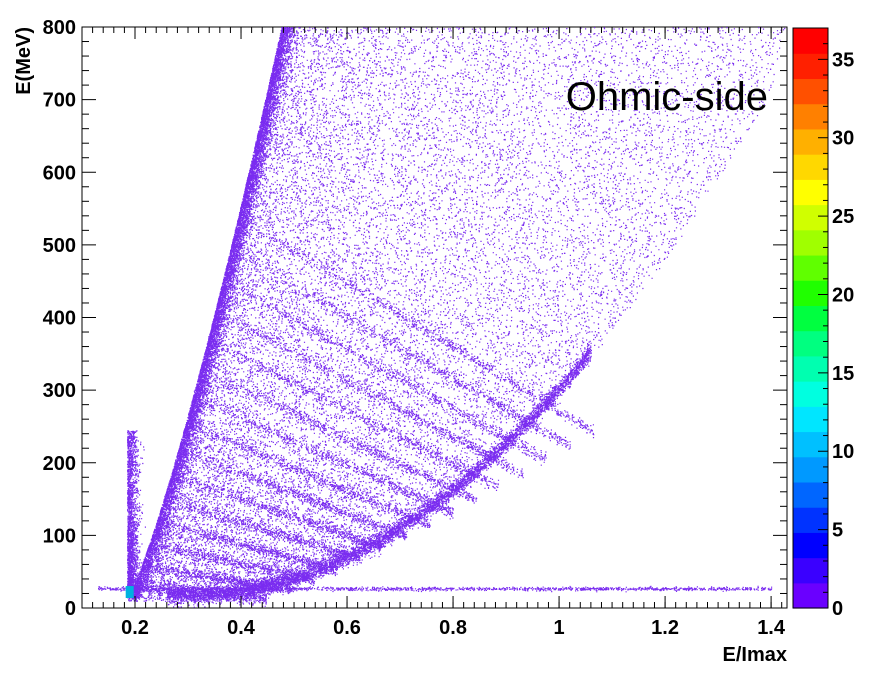 This screenshot has width=872, height=681. Describe the element at coordinates (667, 97) in the screenshot. I see `plot-annotation: Ohmic-side` at that location.